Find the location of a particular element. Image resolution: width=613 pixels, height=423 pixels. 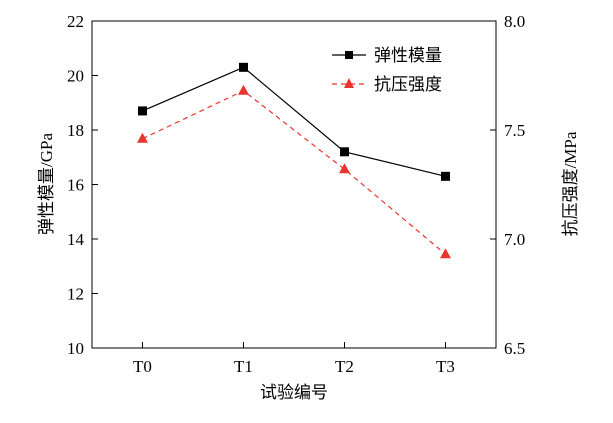

y-tick-label: 12 is located at coordinates (75, 294).